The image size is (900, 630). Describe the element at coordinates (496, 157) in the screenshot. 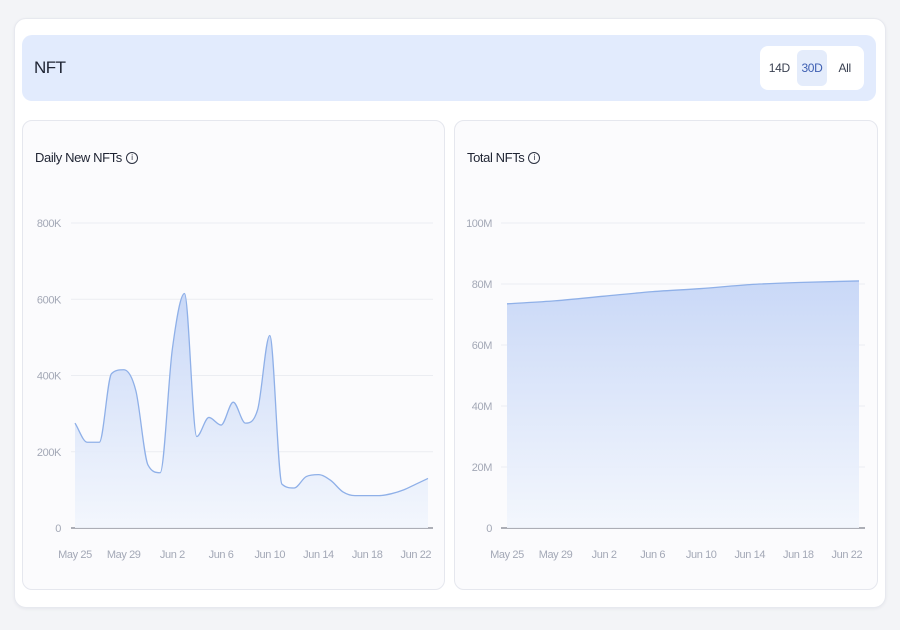

I see `chart-title-text: Total NFTs` at that location.